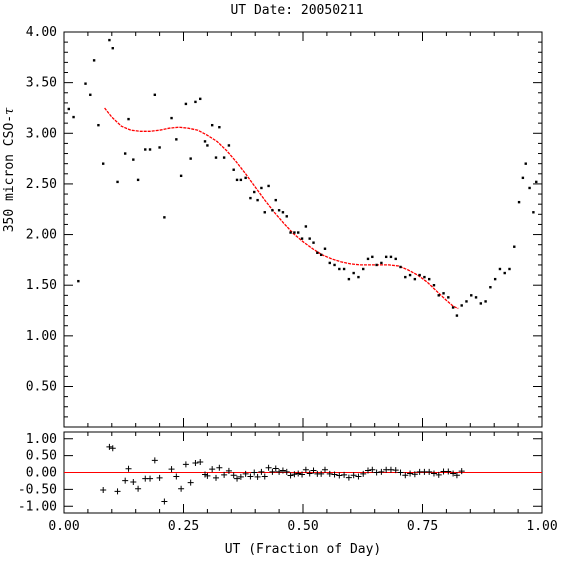 This screenshot has height=574, width=574. Describe the element at coordinates (37, 489) in the screenshot. I see `res-y-tick-label: -0.50` at that location.